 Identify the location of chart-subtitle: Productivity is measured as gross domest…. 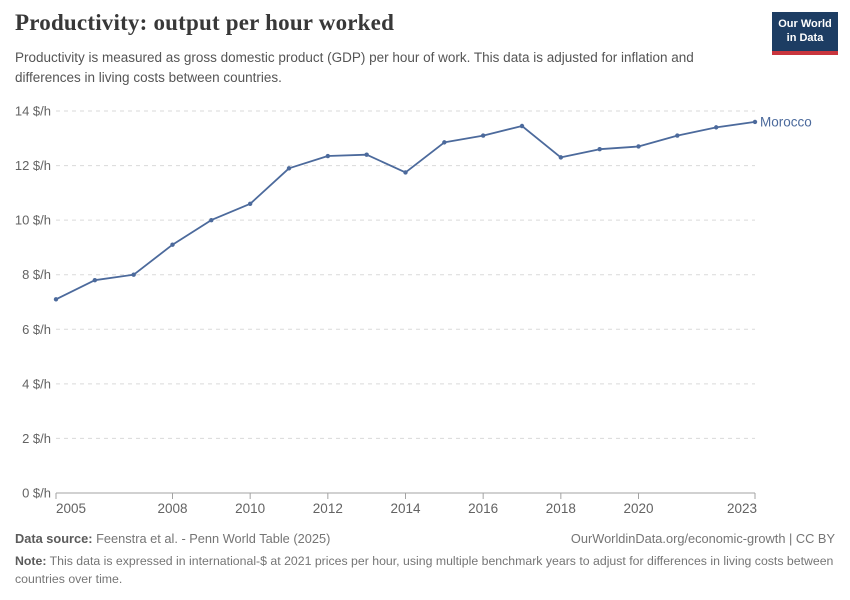
(354, 67).